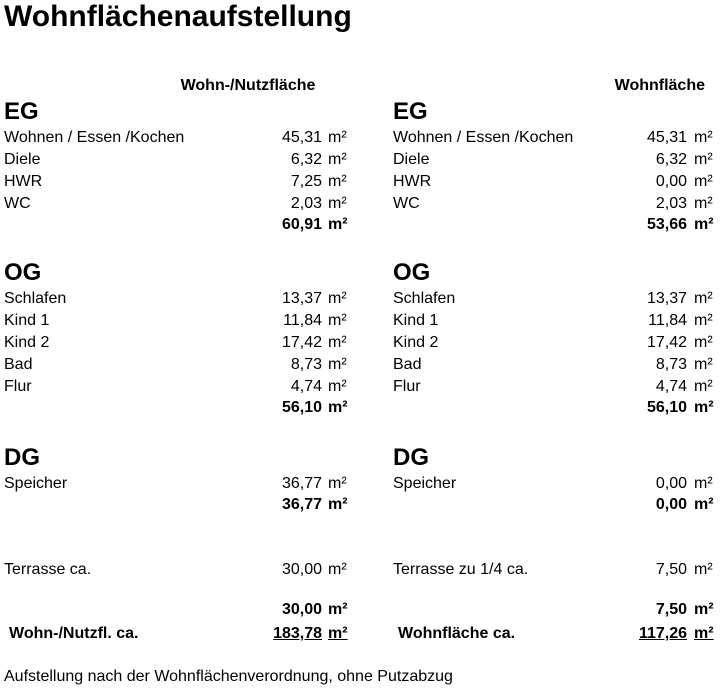  What do you see at coordinates (301, 504) in the screenshot?
I see `section-subtotal: 36,77` at bounding box center [301, 504].